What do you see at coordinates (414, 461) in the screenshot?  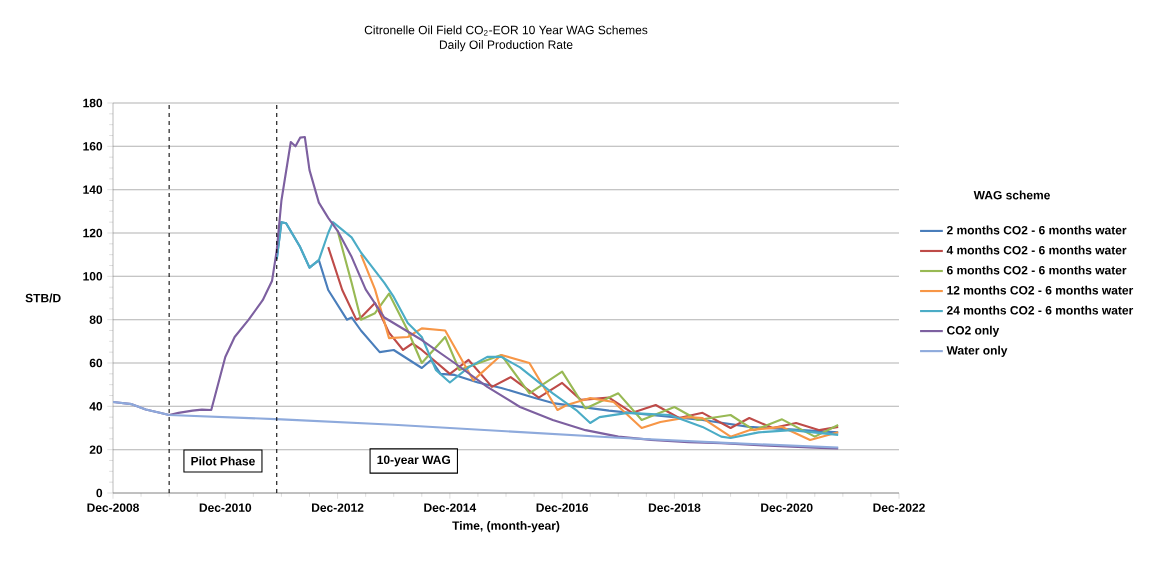 I see `annotation: 10-year WAG` at bounding box center [414, 461].